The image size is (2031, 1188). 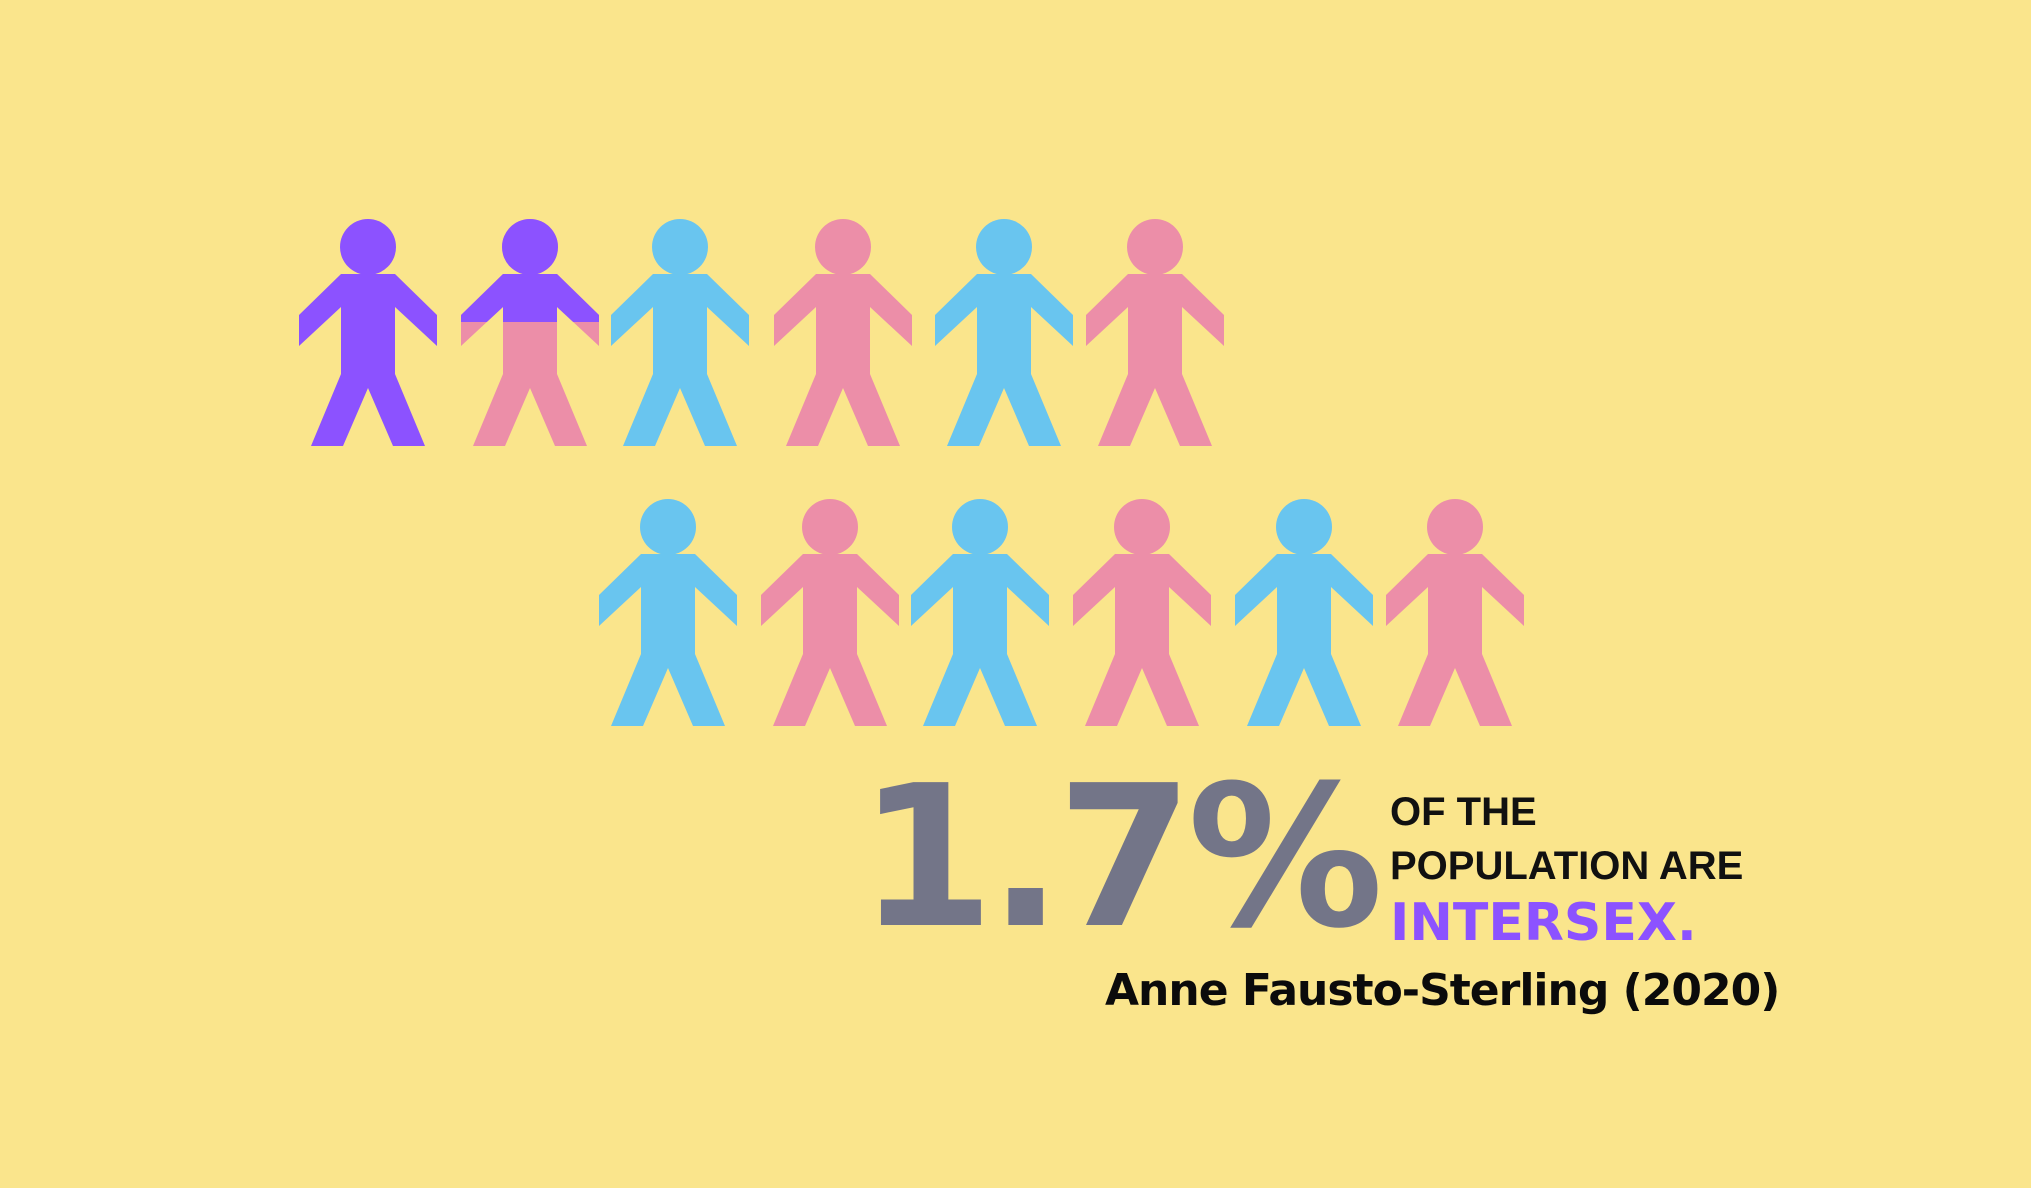 I want to click on partial-person-icon, so click(x=530, y=332).